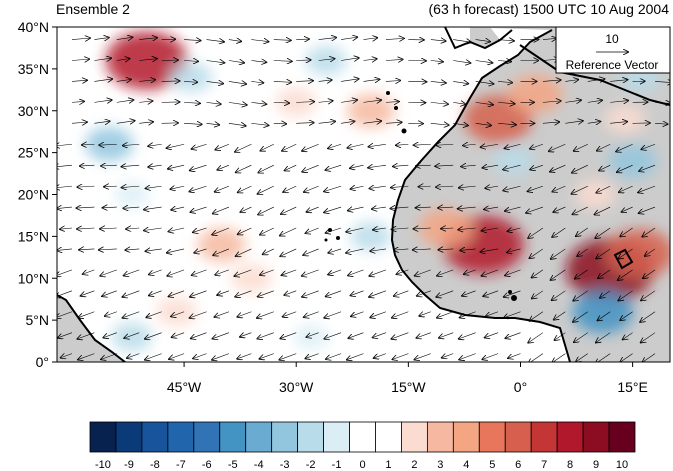 The height and width of the screenshot is (471, 673). Describe the element at coordinates (613, 50) in the screenshot. I see `reference-vector-box: 10 Reference Vector` at that location.